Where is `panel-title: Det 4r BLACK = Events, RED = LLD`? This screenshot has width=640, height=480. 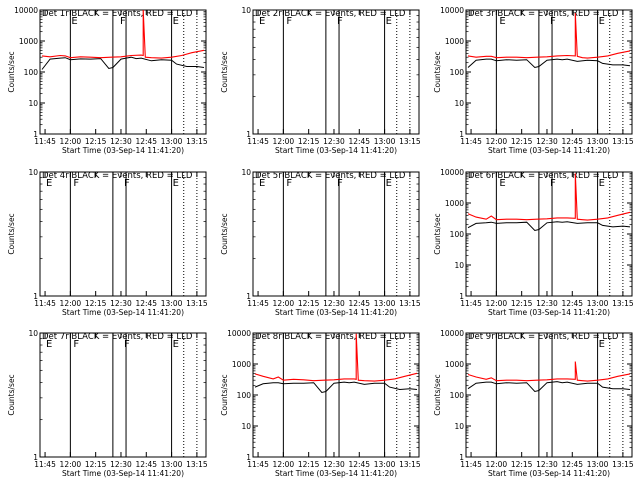 panel-title: Det 4r BLACK = Events, RED = LLD is located at coordinates (117, 176).